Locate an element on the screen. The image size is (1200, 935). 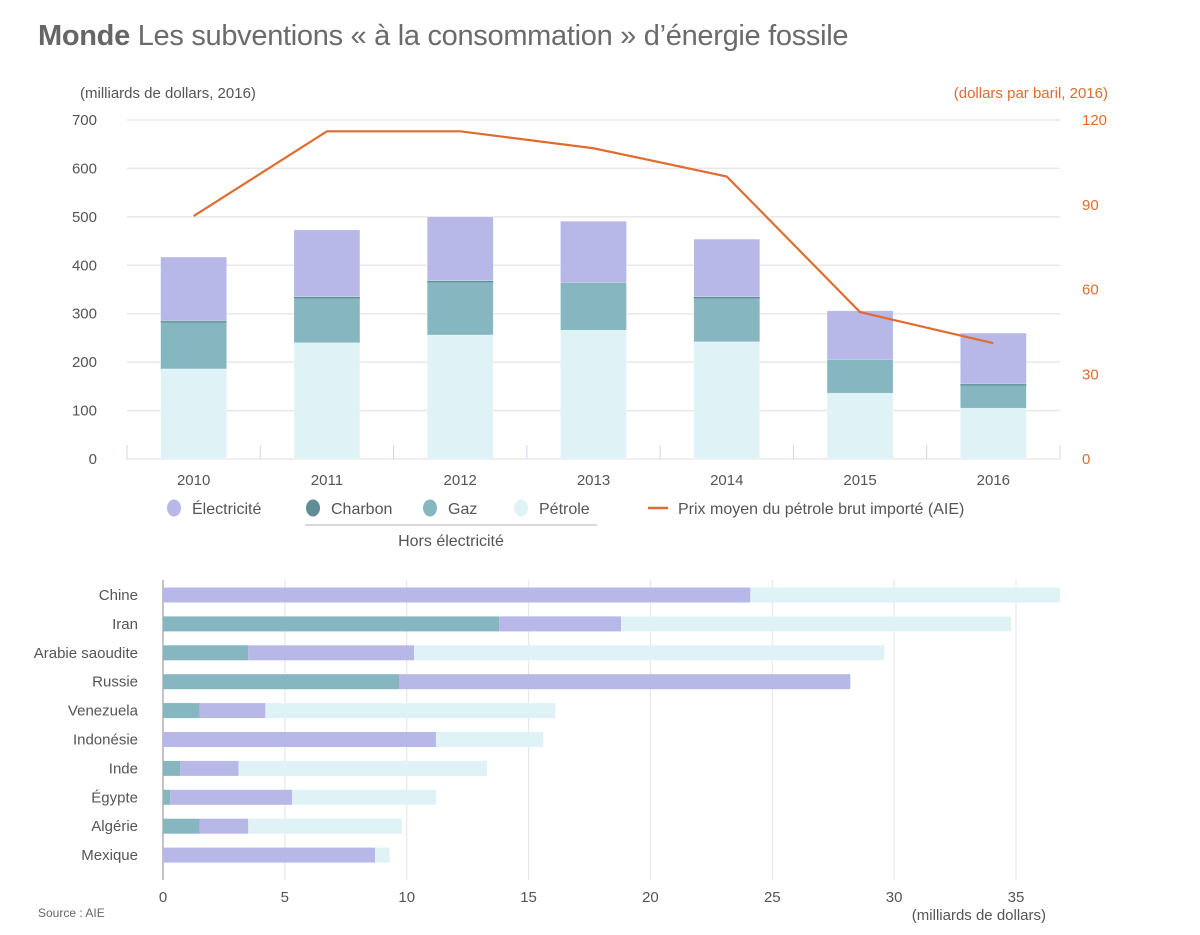
category-label: Iran is located at coordinates (125, 624).